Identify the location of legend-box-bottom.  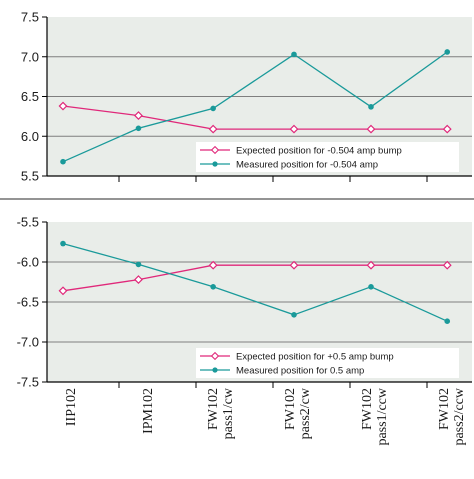
(327, 363).